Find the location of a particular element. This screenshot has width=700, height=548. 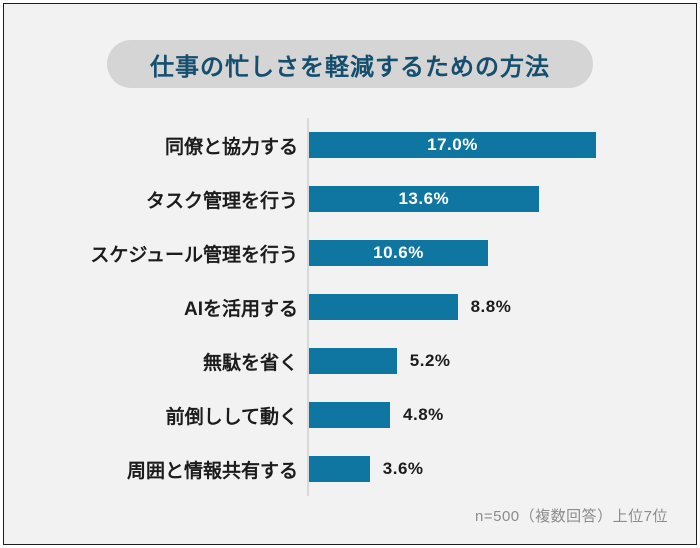

bar-track: 13.6% is located at coordinates (501, 199).